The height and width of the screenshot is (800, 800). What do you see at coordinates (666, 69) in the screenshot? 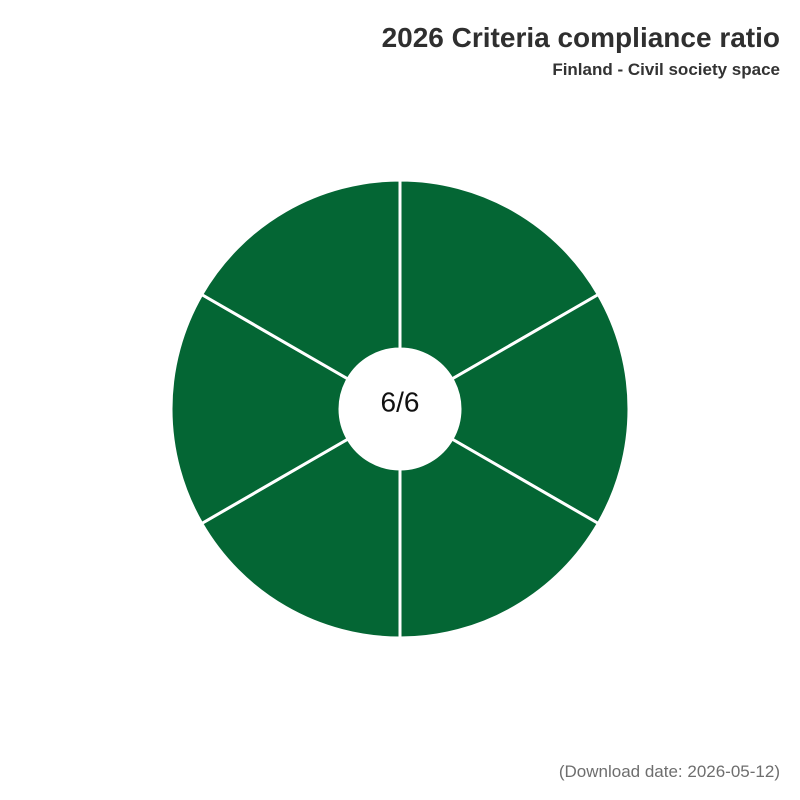
I see `chart-subtitle: Finland - Civil society space` at bounding box center [666, 69].